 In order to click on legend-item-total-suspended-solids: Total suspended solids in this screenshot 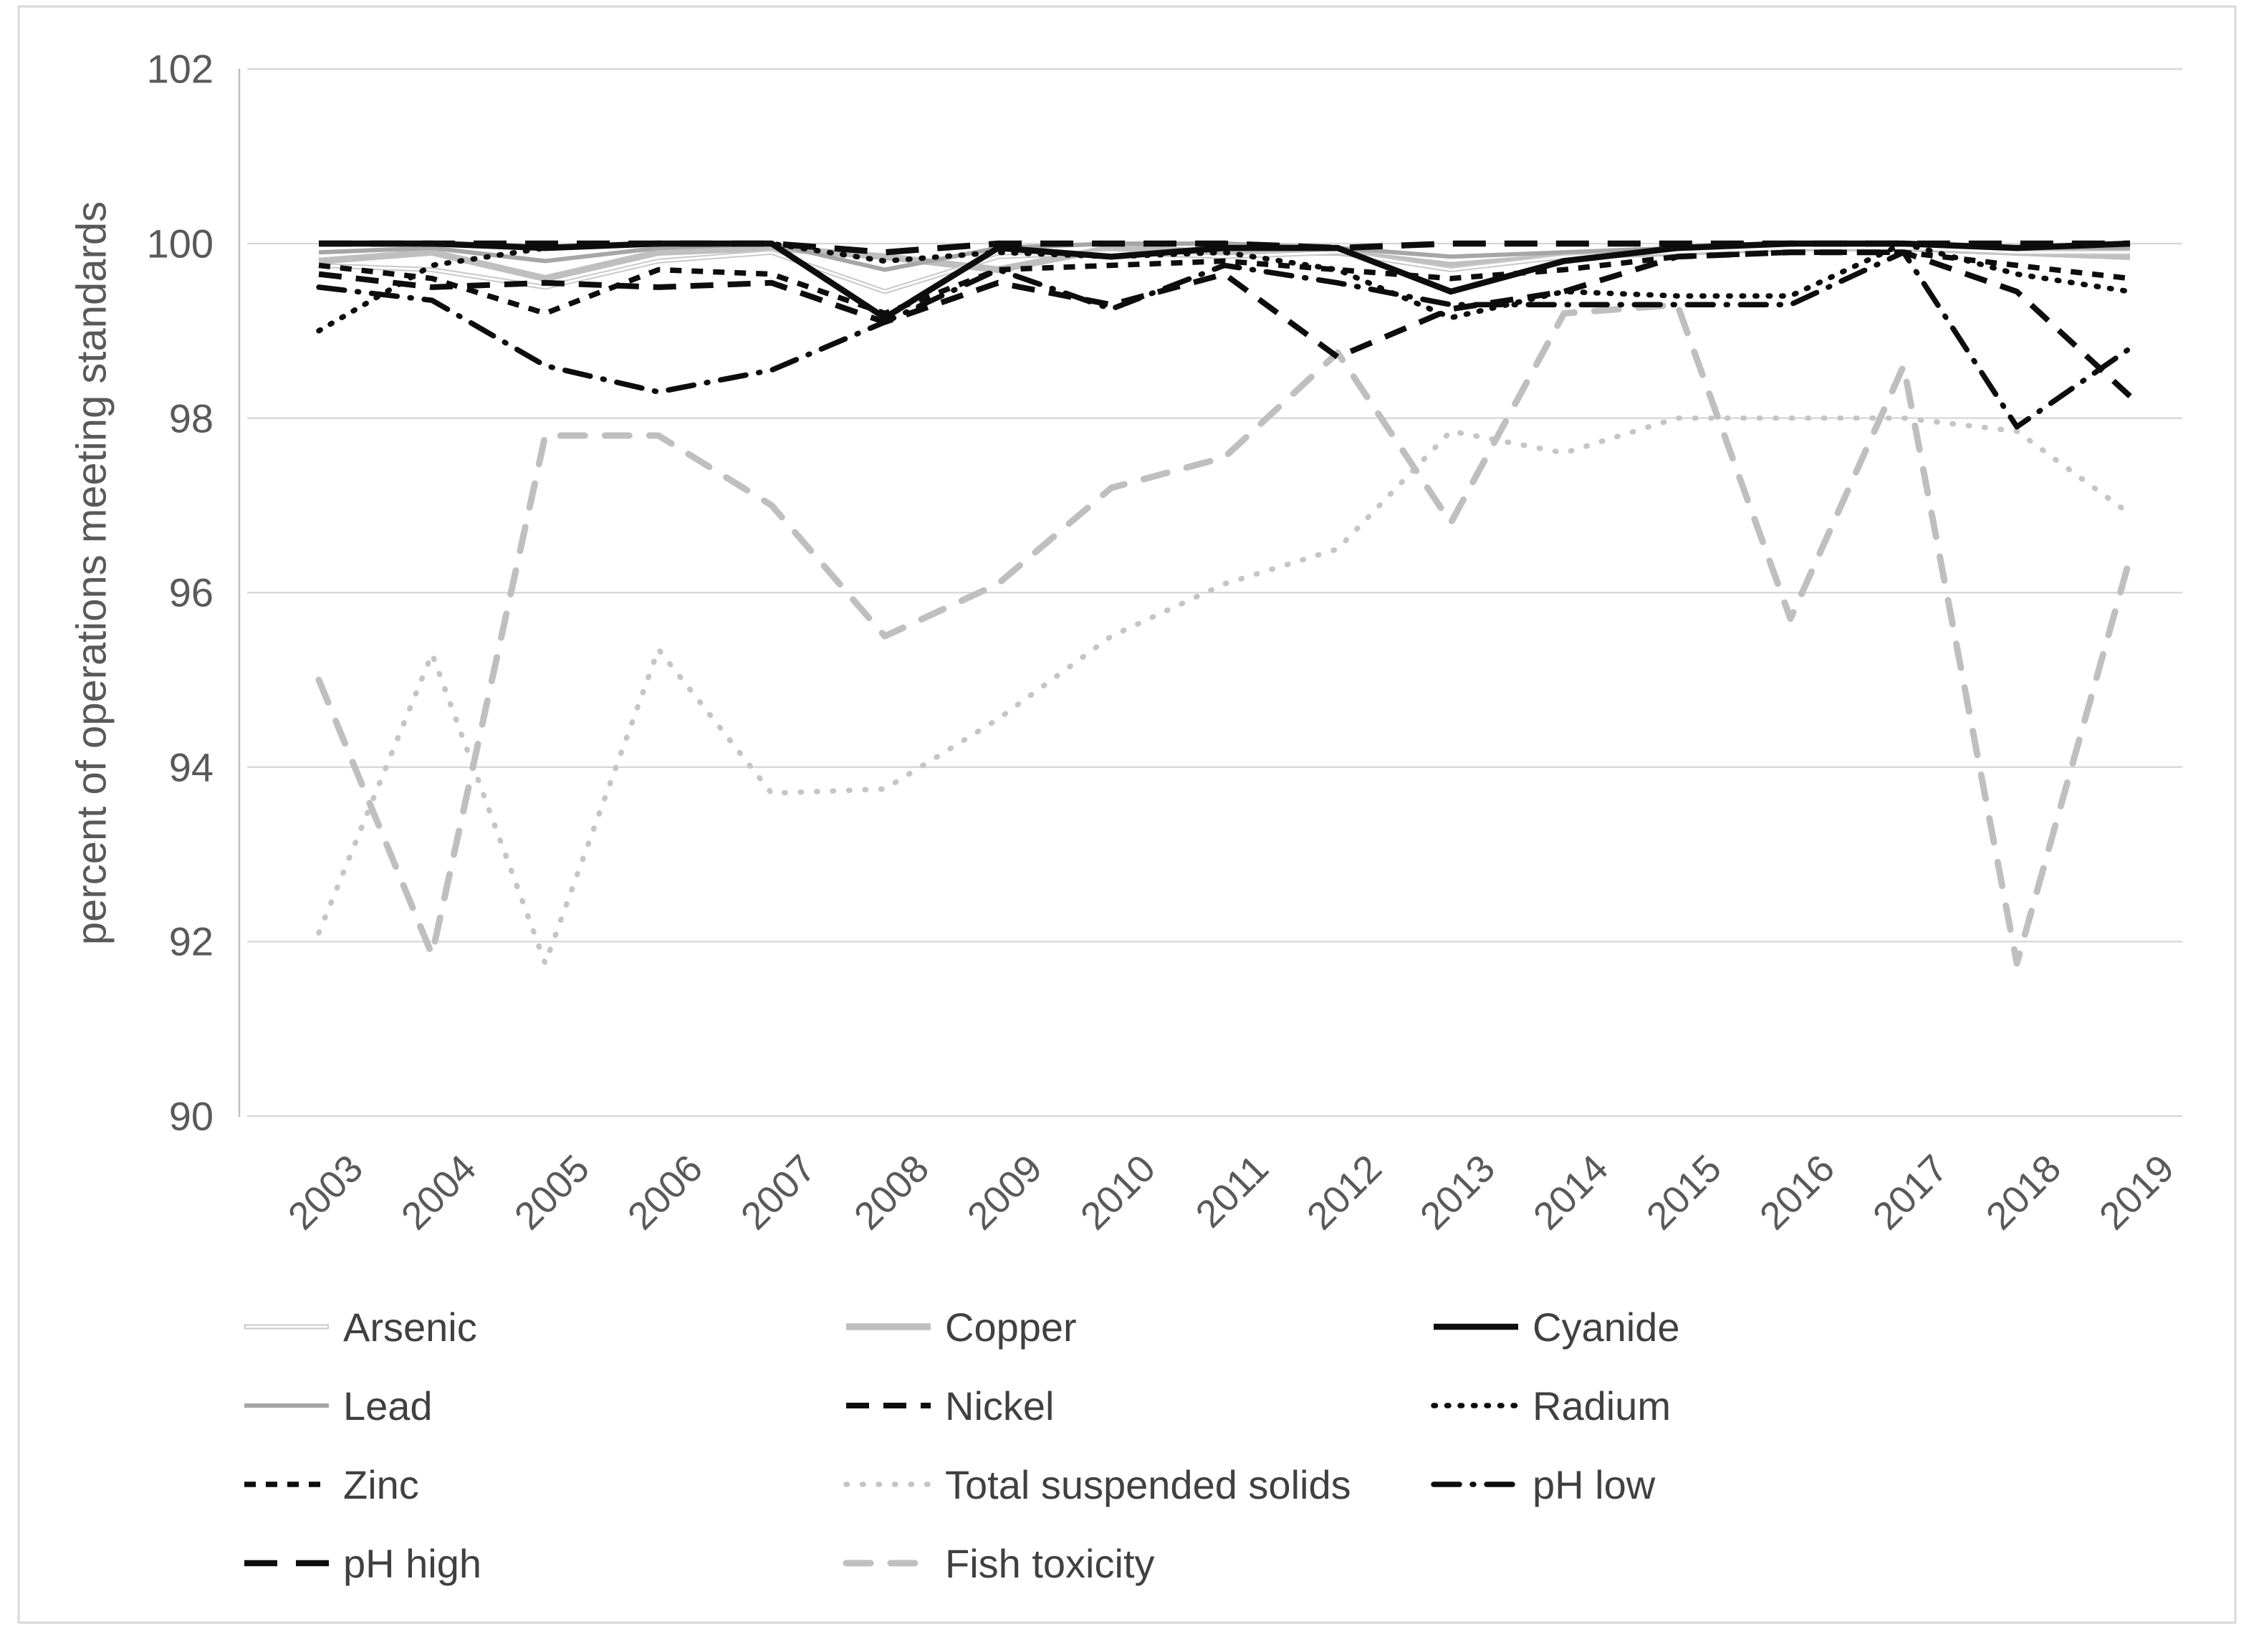, I will do `click(1096, 1484)`.